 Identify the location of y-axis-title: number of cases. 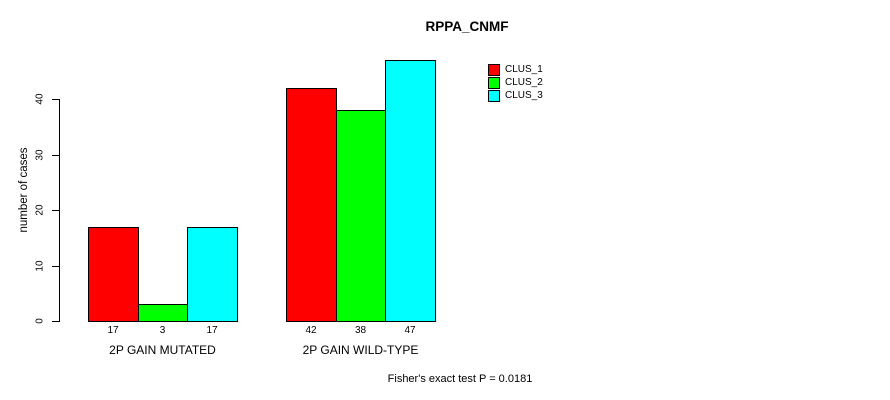
(24, 190).